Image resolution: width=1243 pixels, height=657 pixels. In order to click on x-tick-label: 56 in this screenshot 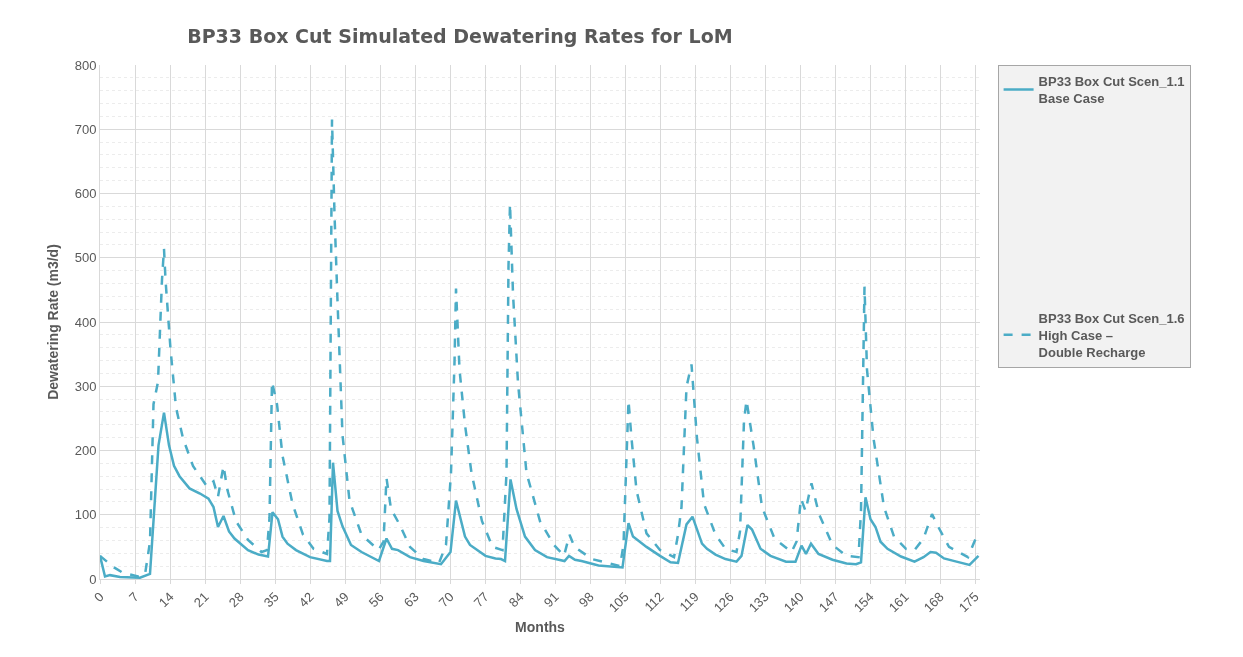, I will do `click(376, 600)`.